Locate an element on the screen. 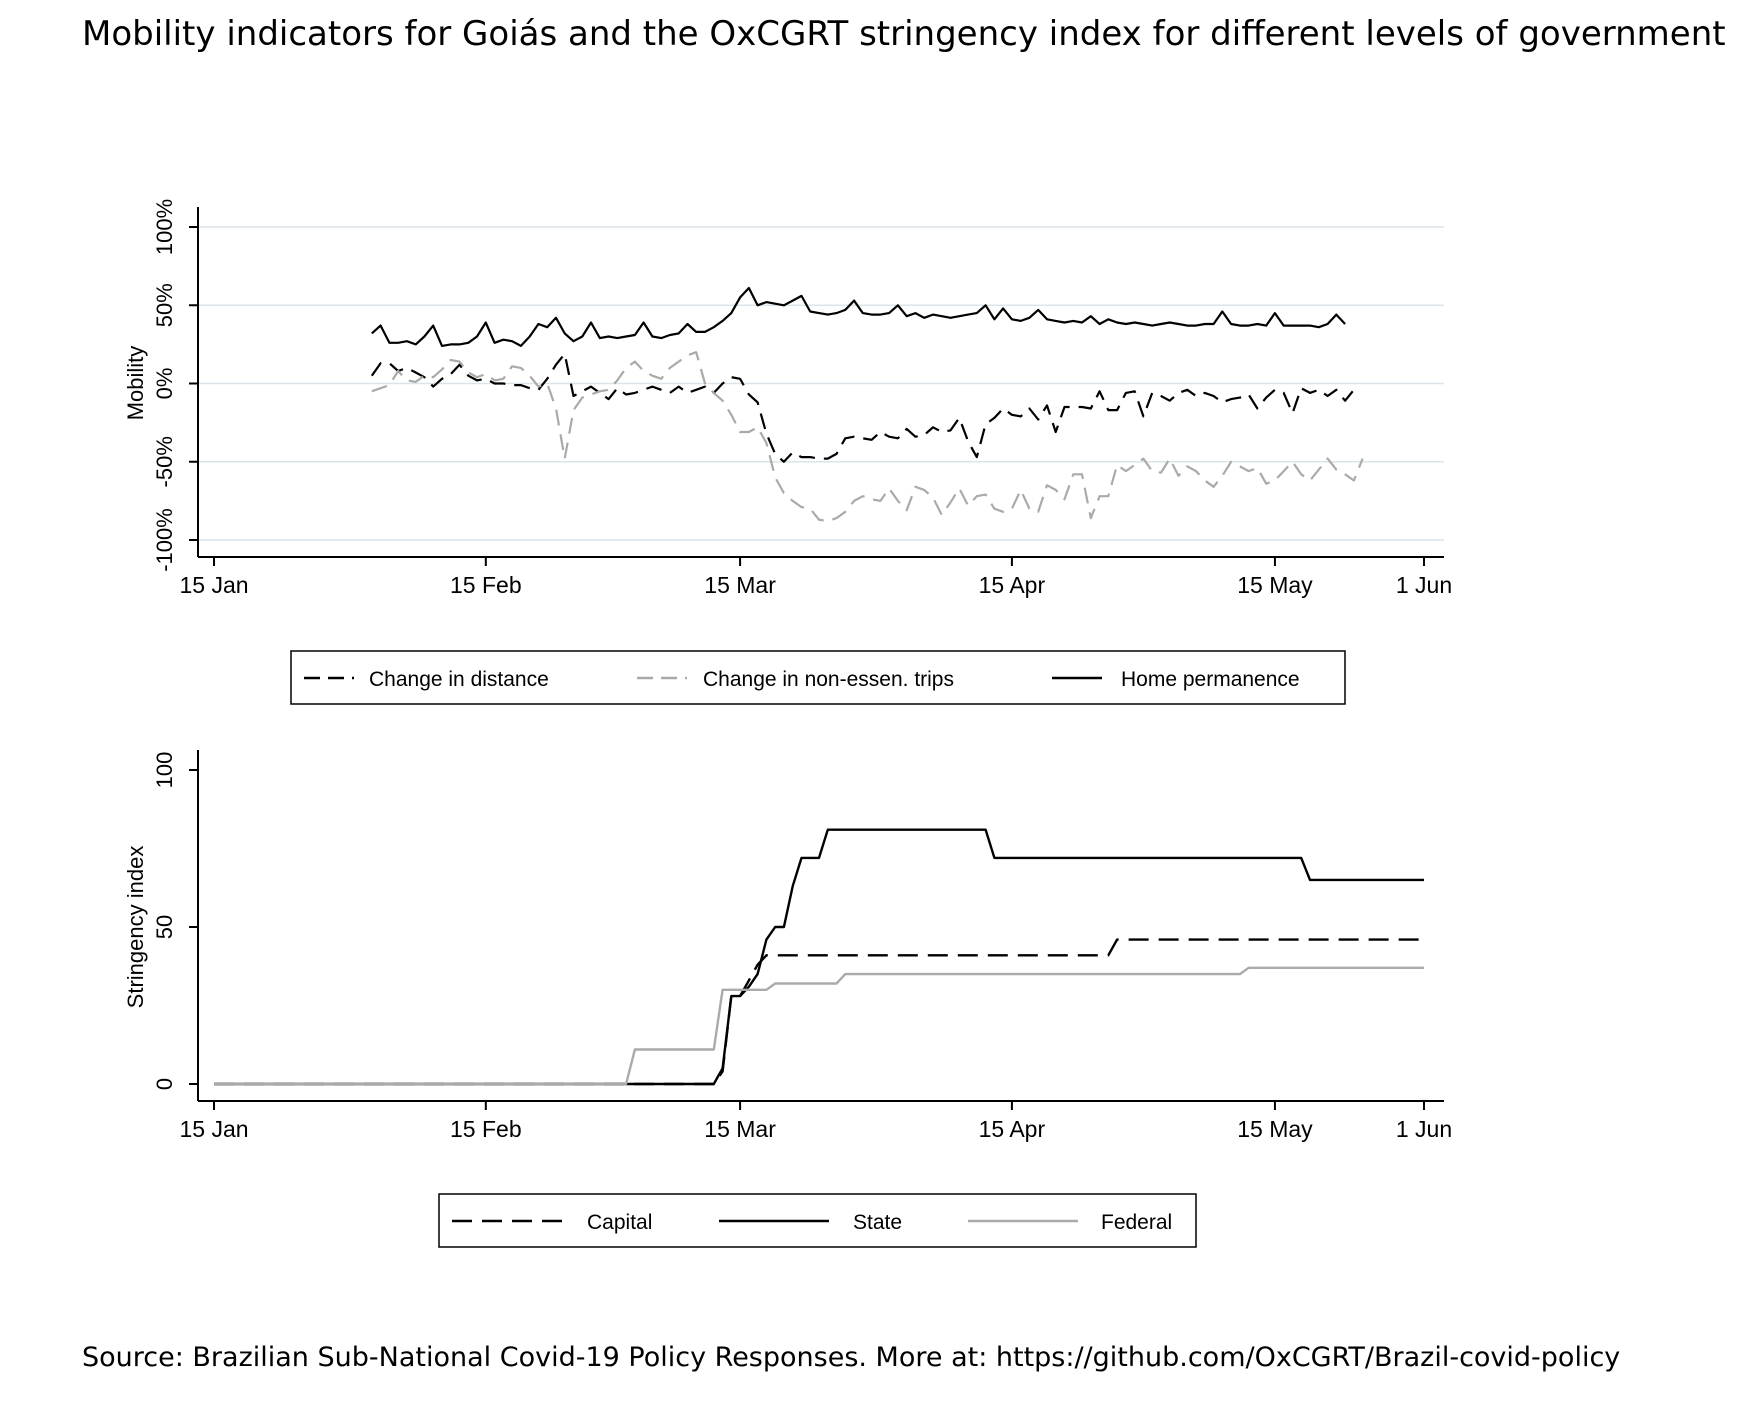 This screenshot has width=1748, height=1418. legend-label-change-in-non-essen-trips: Change in non-essen. trips is located at coordinates (828, 679).